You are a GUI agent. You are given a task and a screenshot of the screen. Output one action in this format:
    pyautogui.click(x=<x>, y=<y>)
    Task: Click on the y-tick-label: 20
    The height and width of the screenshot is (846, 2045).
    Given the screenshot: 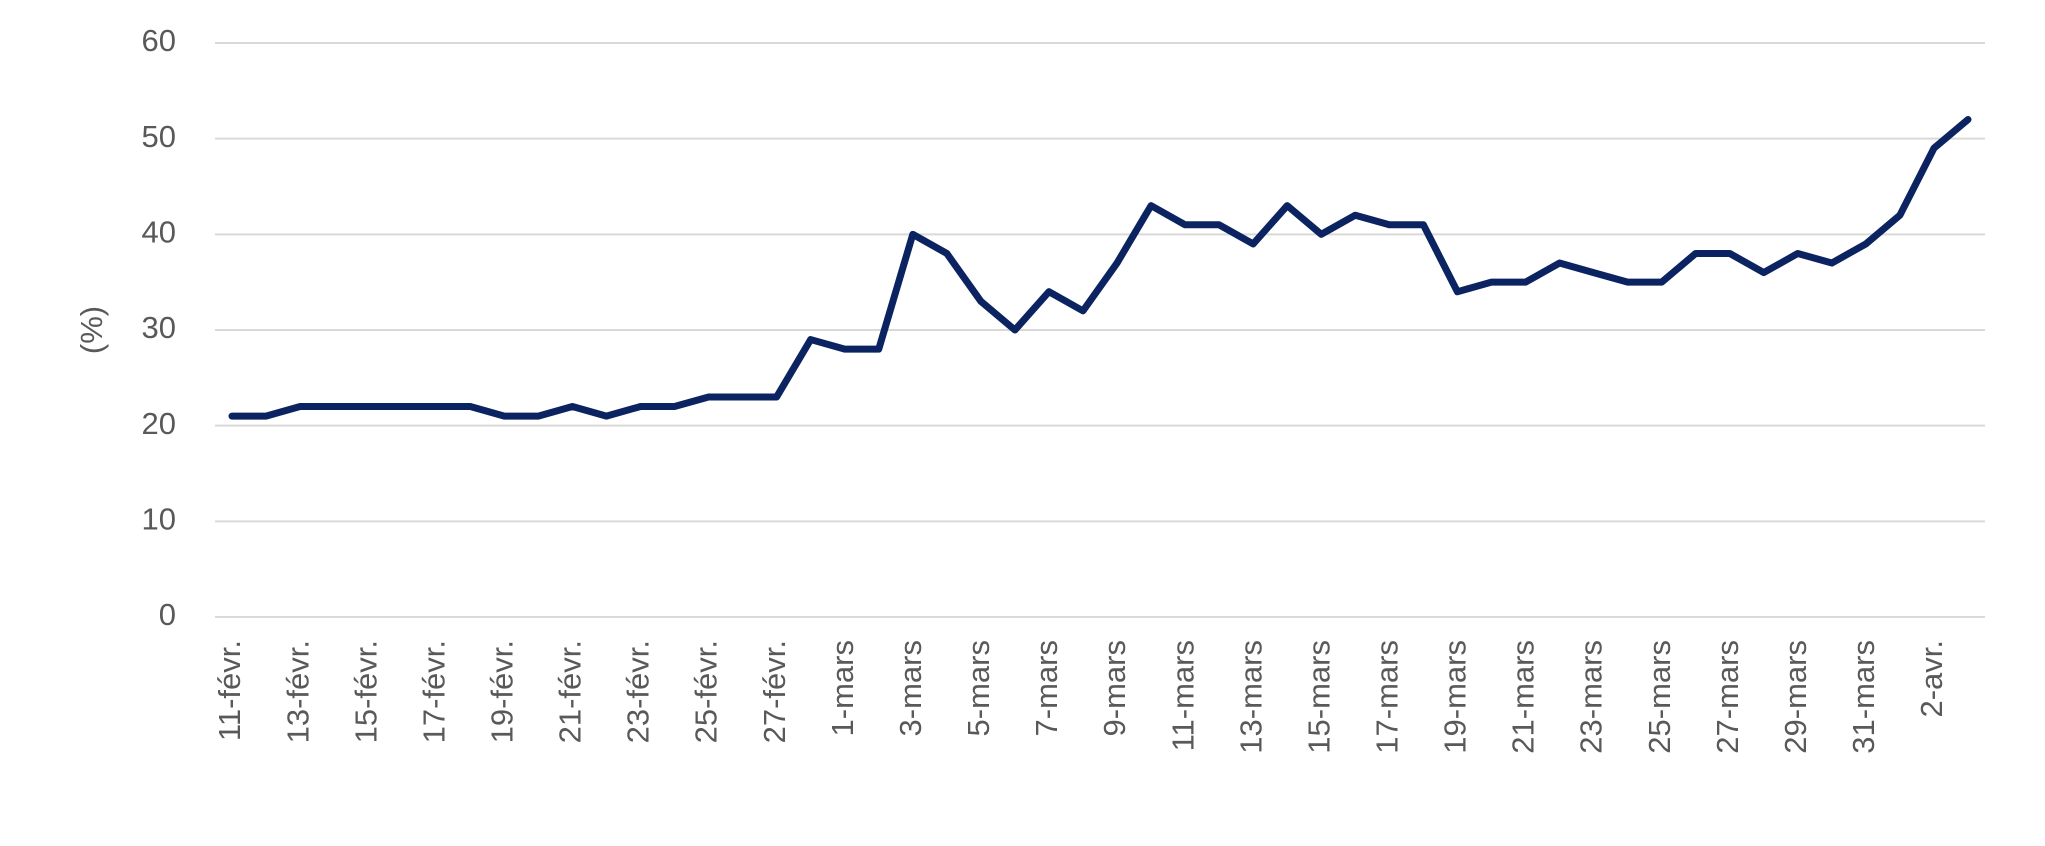 What is the action you would take?
    pyautogui.click(x=159, y=423)
    